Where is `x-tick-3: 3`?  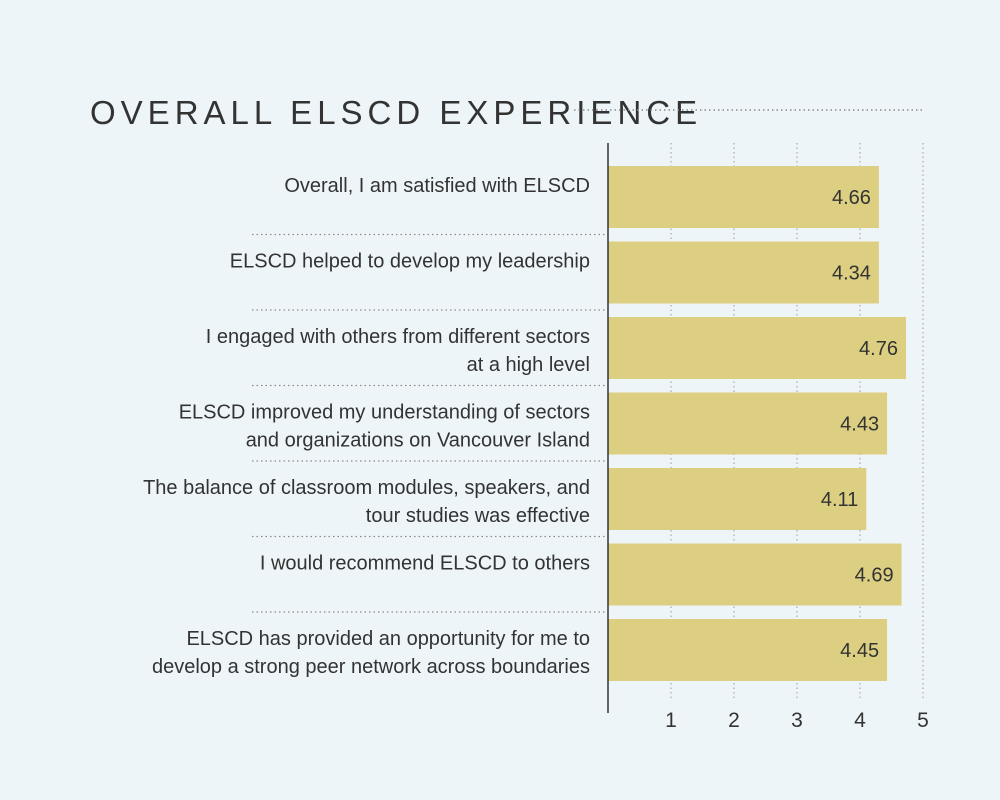 x-tick-3: 3 is located at coordinates (797, 720).